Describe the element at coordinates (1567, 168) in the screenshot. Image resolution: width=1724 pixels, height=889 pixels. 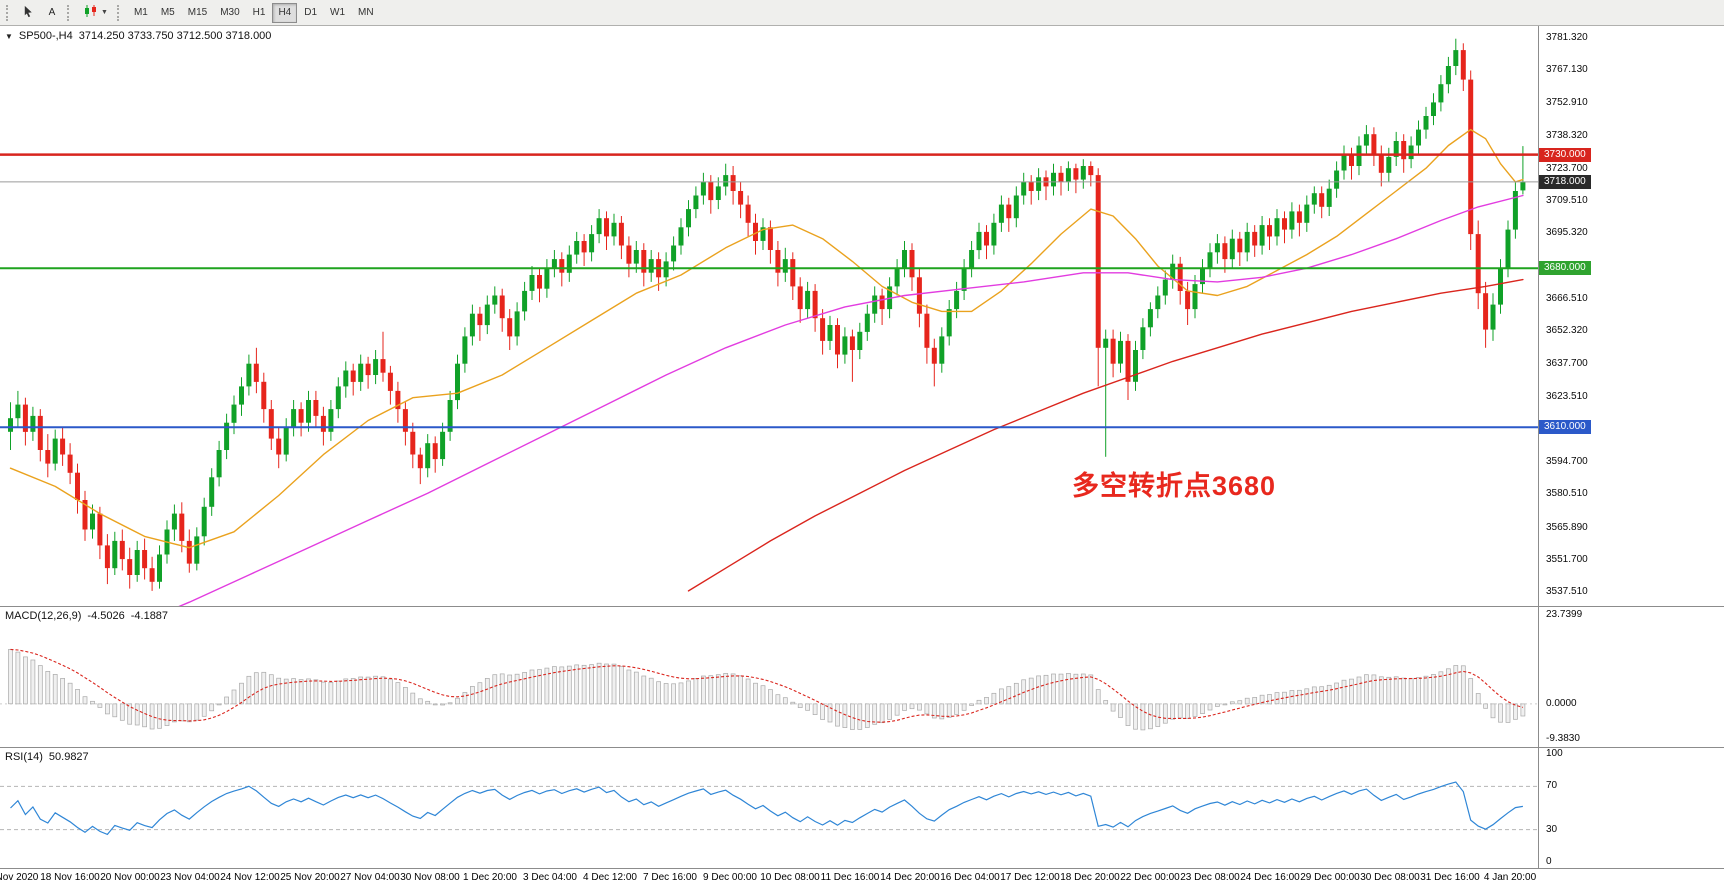
I see `price-tick: 3723.700` at that location.